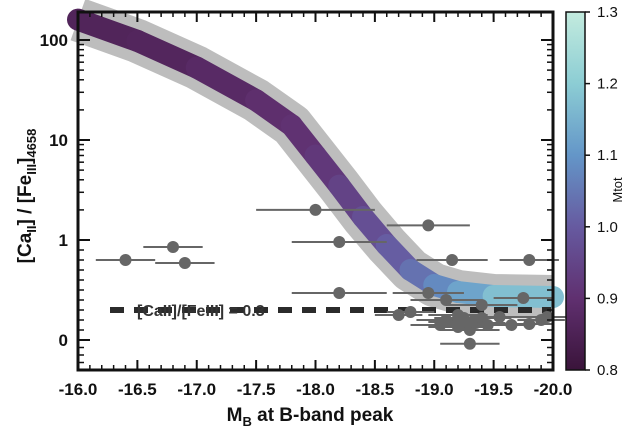 Image resolution: width=642 pixels, height=431 pixels. Describe the element at coordinates (434, 389) in the screenshot. I see `x-tick-label: -19.0` at that location.